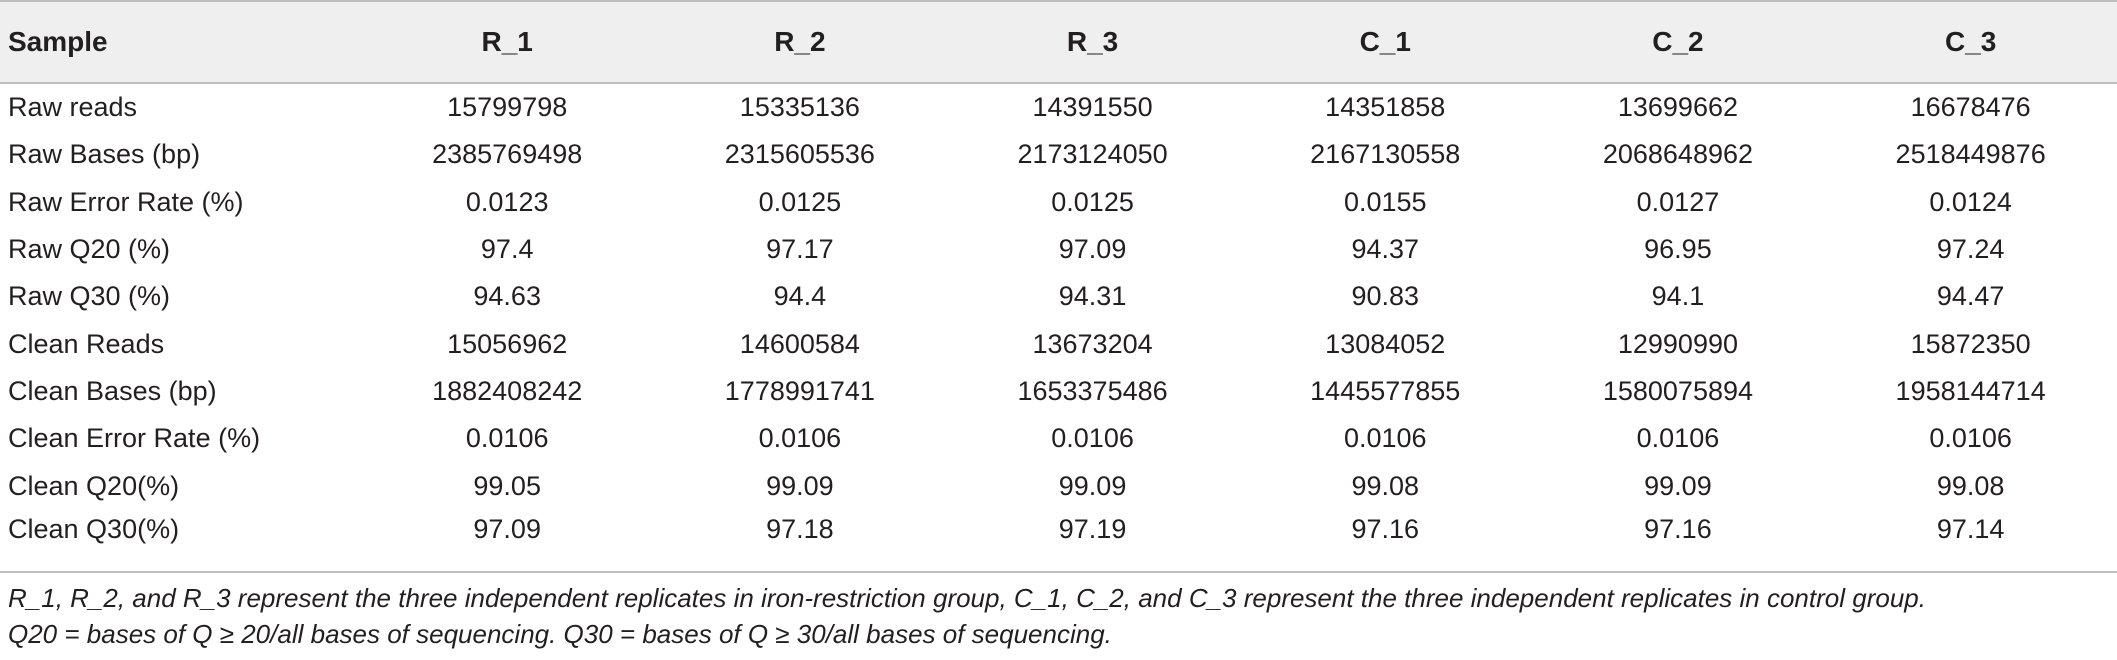  I want to click on table-cell: 2315605536, so click(799, 154).